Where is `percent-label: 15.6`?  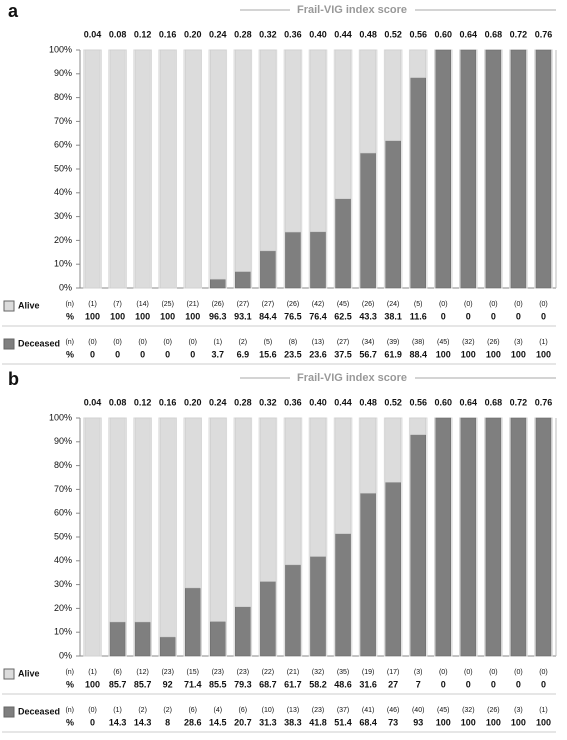 percent-label: 15.6 is located at coordinates (268, 354).